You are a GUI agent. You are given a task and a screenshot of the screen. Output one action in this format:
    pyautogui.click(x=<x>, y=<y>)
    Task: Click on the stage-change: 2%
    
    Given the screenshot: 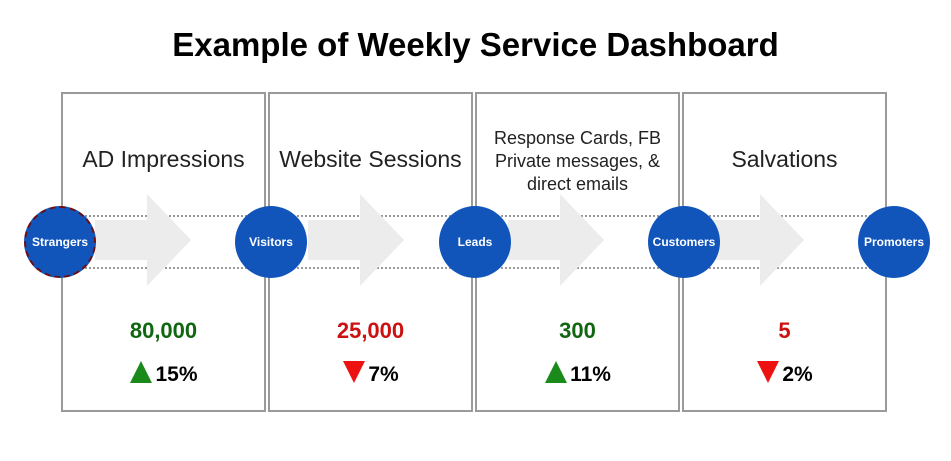 What is the action you would take?
    pyautogui.click(x=784, y=373)
    